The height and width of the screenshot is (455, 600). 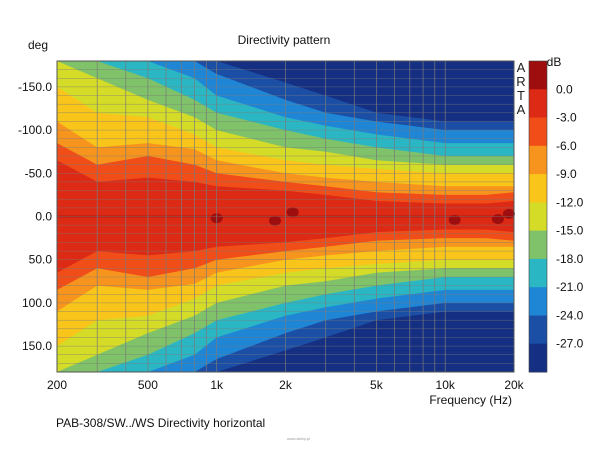 What do you see at coordinates (566, 118) in the screenshot?
I see `colorbar-tick-2: -3.0` at bounding box center [566, 118].